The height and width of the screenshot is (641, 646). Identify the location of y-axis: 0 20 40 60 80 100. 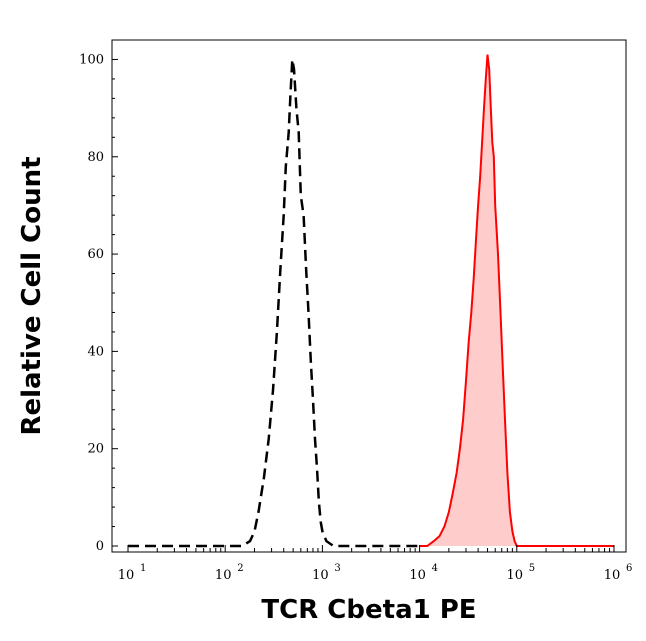
(98, 303).